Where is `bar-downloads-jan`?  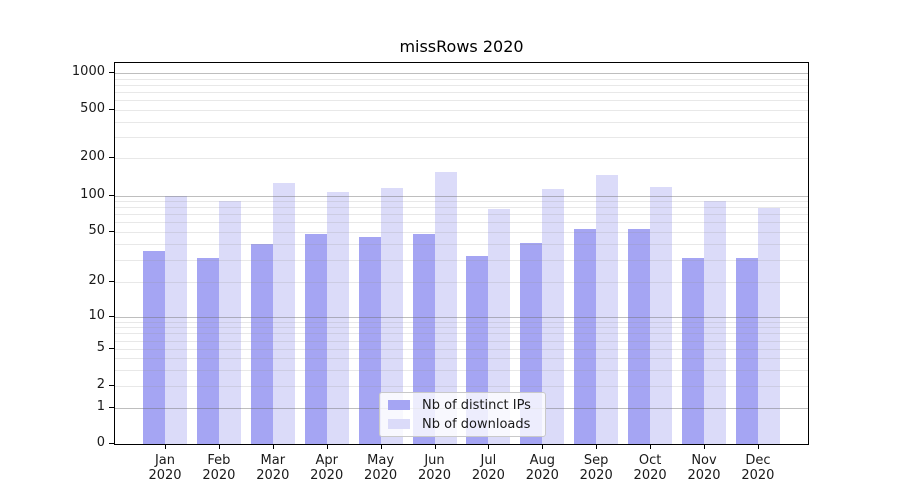 bar-downloads-jan is located at coordinates (176, 319).